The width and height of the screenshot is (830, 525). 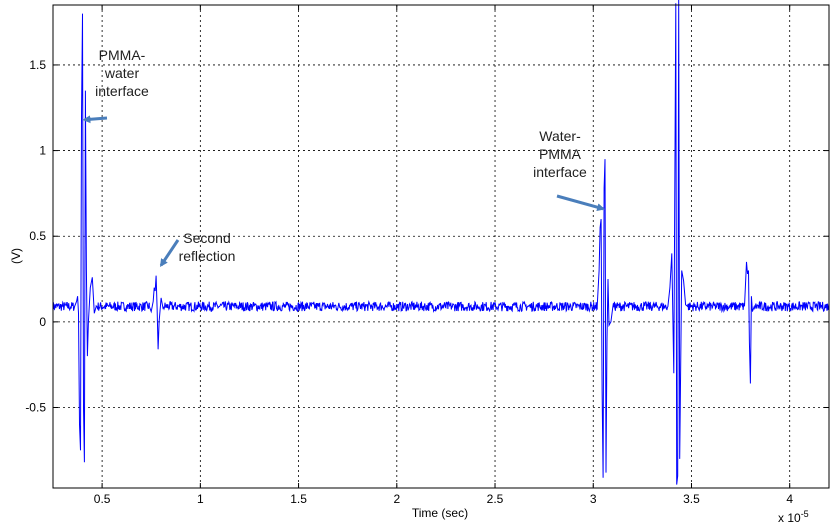 What do you see at coordinates (495, 499) in the screenshot?
I see `x-tick-label: 2.5` at bounding box center [495, 499].